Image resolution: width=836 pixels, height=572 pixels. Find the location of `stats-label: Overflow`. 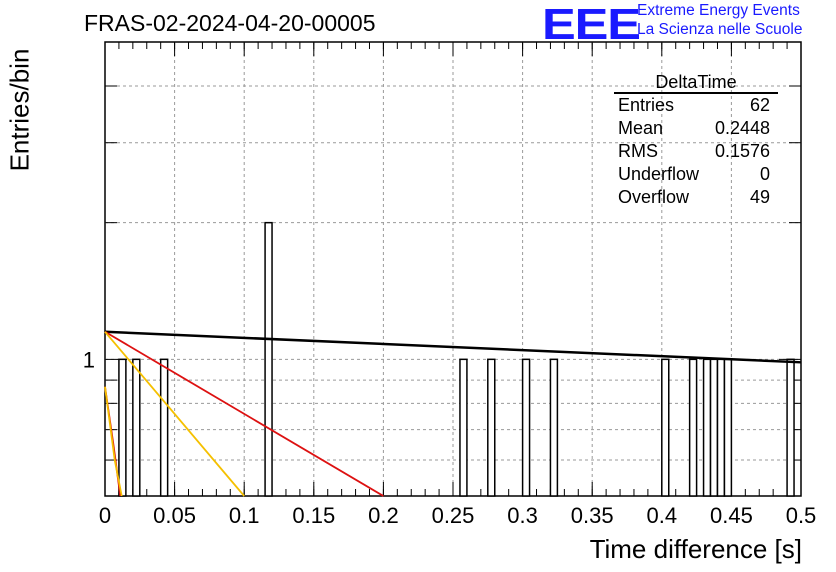

stats-label: Overflow is located at coordinates (654, 197).